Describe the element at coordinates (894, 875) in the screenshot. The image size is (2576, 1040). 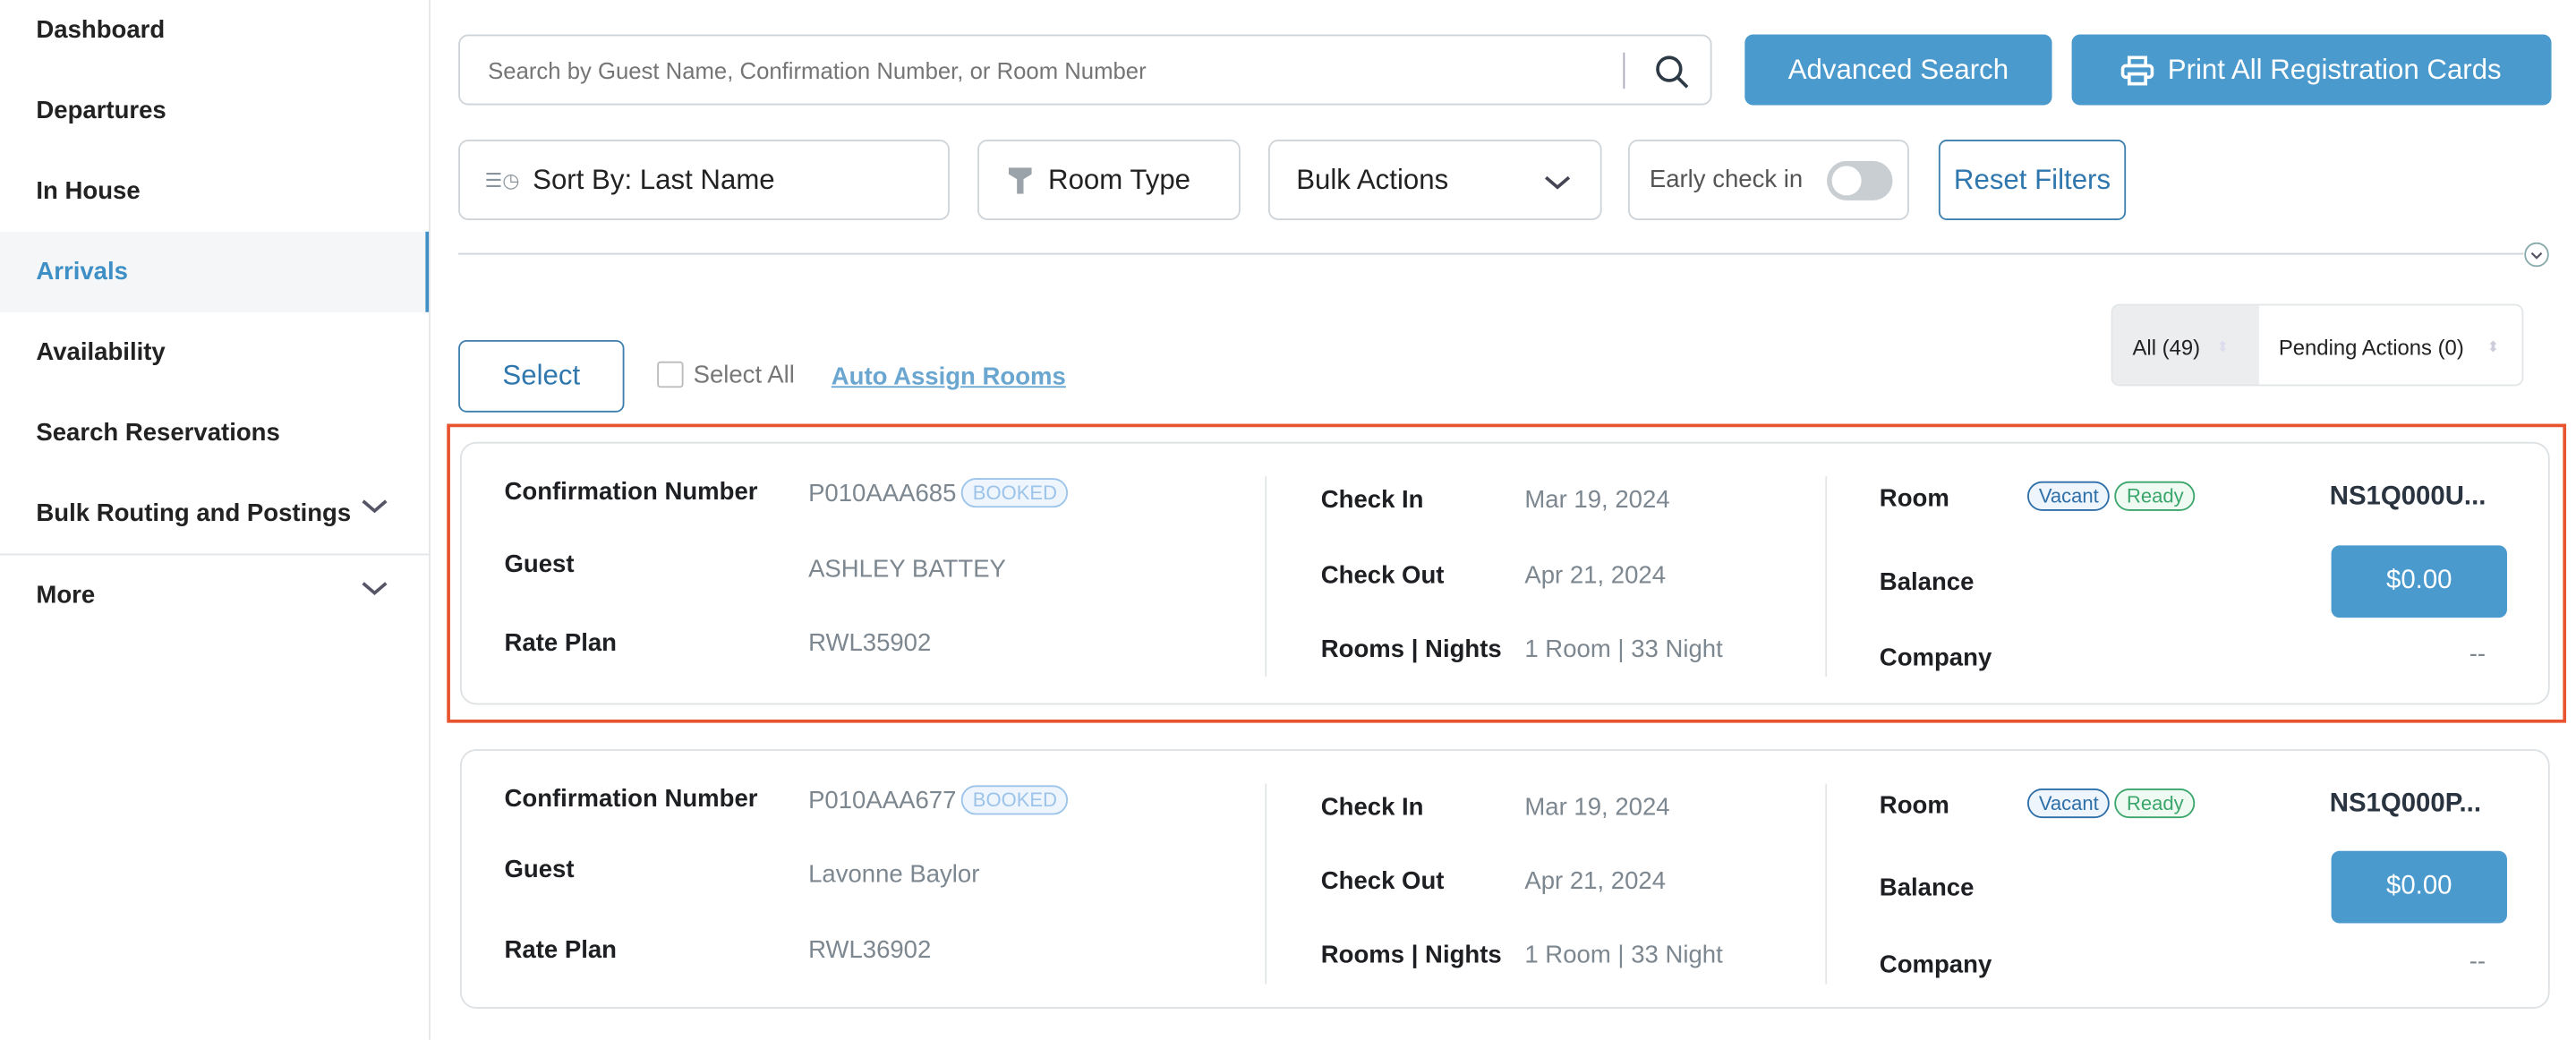
I see `guest-value: Lavonne Baylor` at that location.